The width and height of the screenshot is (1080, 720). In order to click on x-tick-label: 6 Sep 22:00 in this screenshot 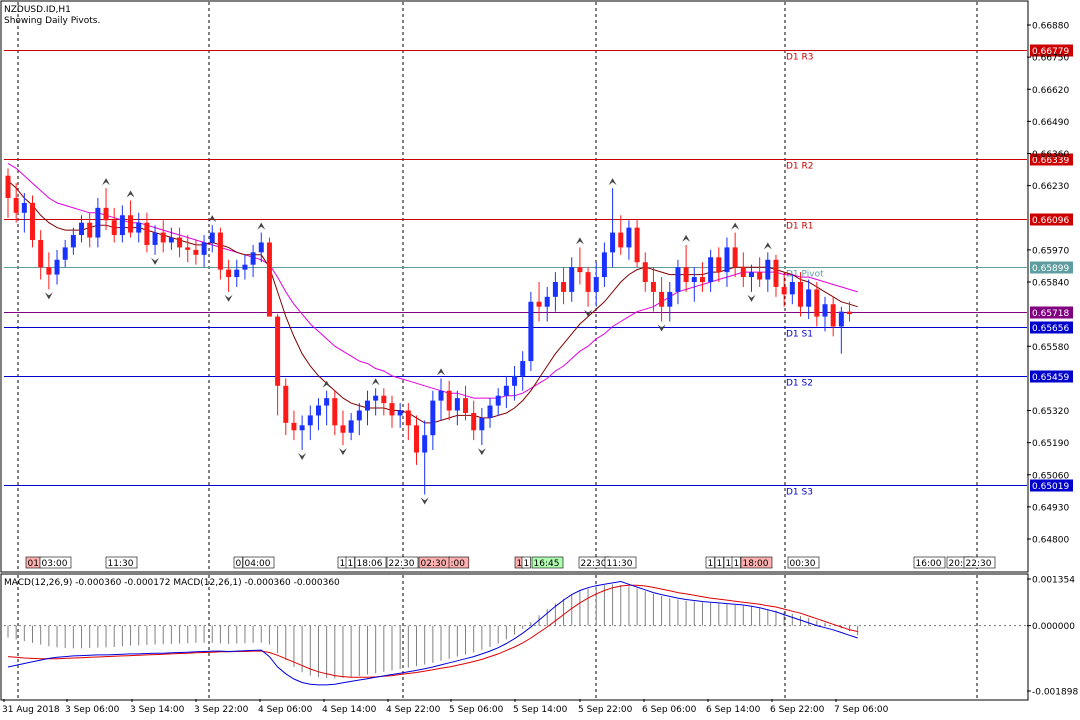, I will do `click(797, 710)`.